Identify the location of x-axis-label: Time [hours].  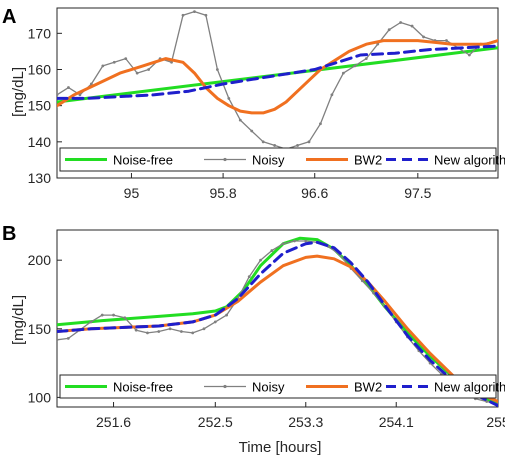
(280, 447).